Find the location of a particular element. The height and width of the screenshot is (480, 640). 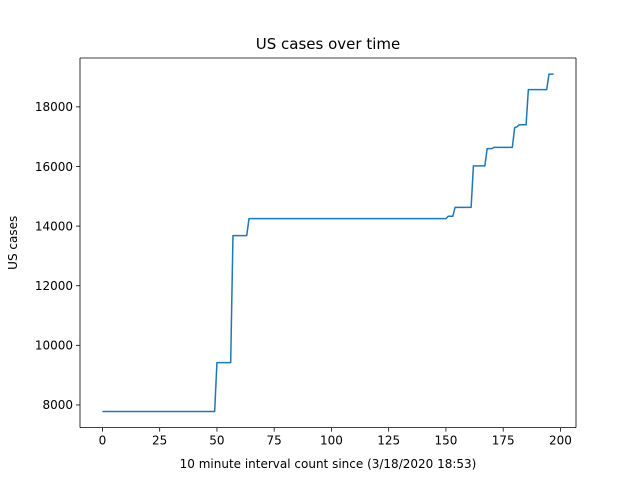

y-tick-label: 8000 is located at coordinates (57, 405).